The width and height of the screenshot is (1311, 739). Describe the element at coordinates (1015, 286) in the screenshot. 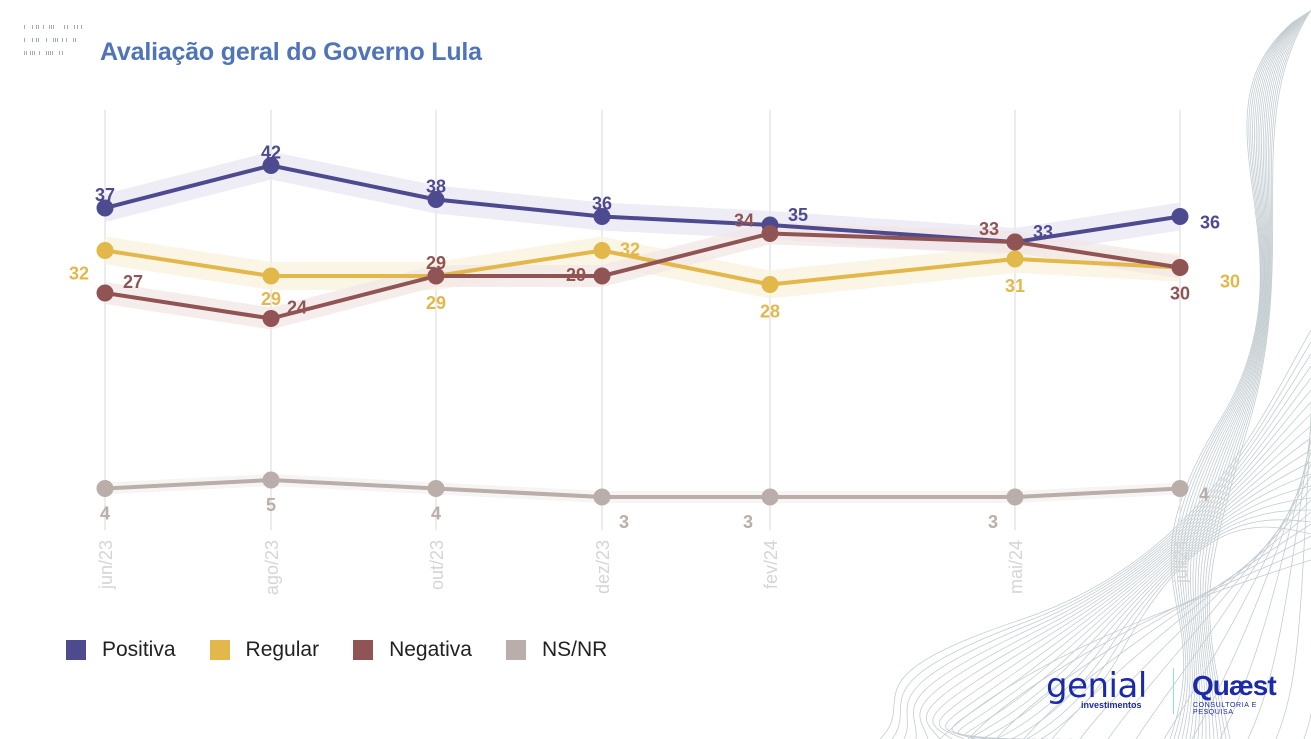

I see `data-label: 31` at that location.